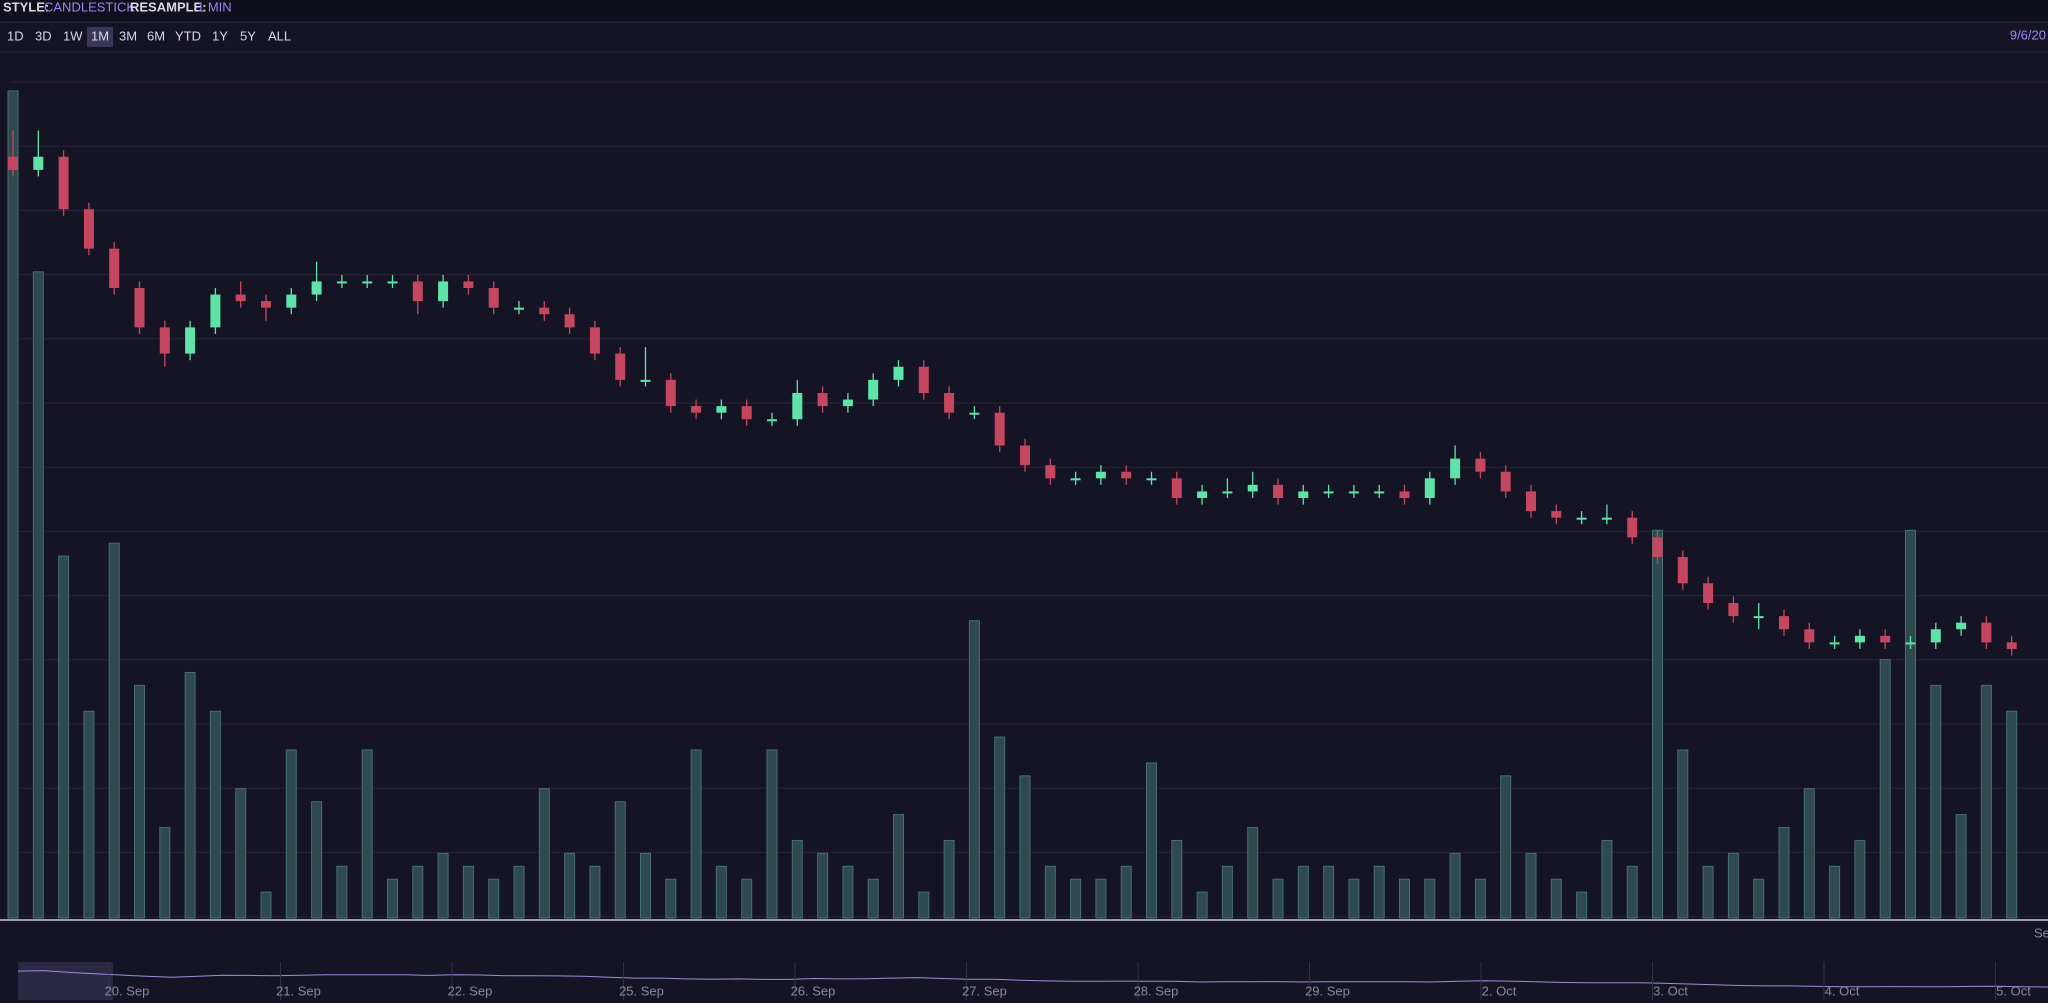 This screenshot has width=2048, height=1003. Describe the element at coordinates (127, 990) in the screenshot. I see `navigator-label: 20. Sep` at that location.